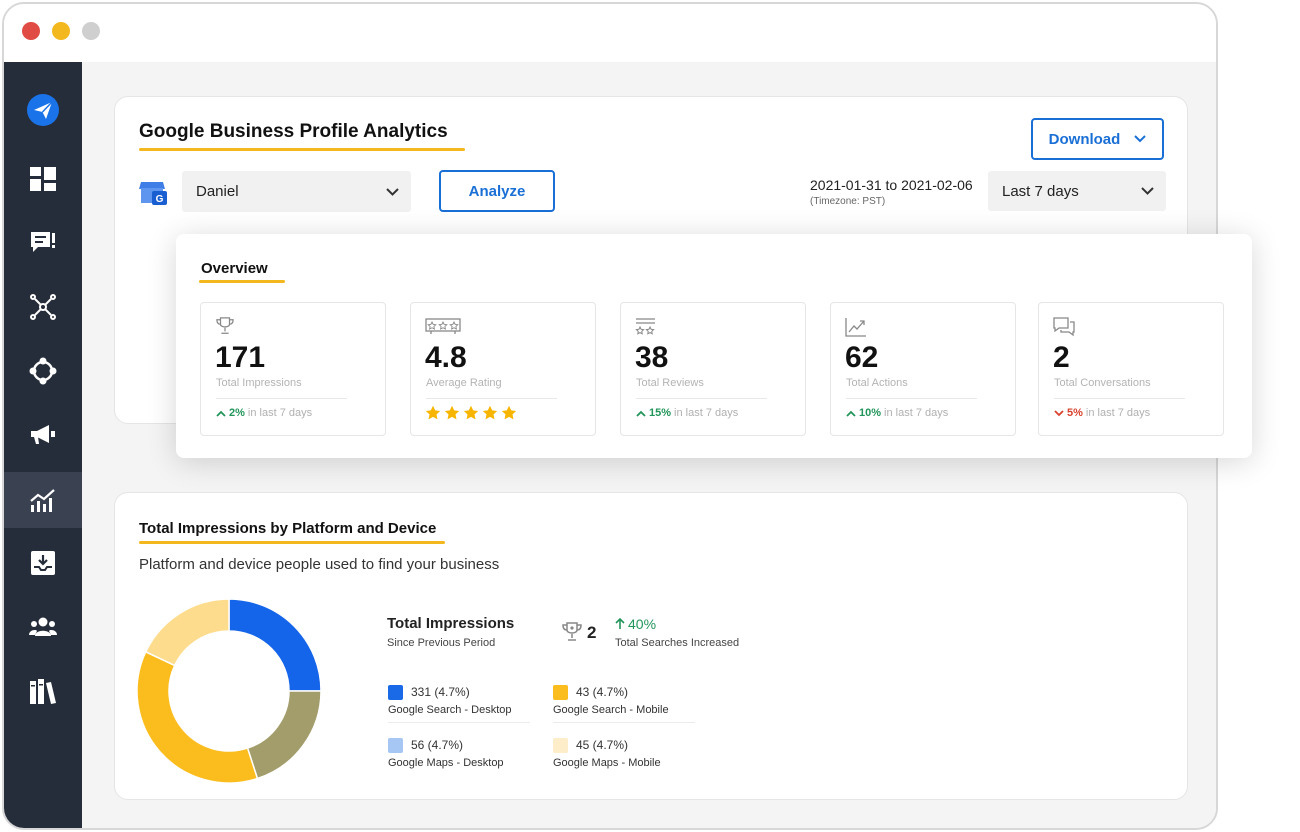  What do you see at coordinates (43, 500) in the screenshot?
I see `sidebar-item-analytics` at bounding box center [43, 500].